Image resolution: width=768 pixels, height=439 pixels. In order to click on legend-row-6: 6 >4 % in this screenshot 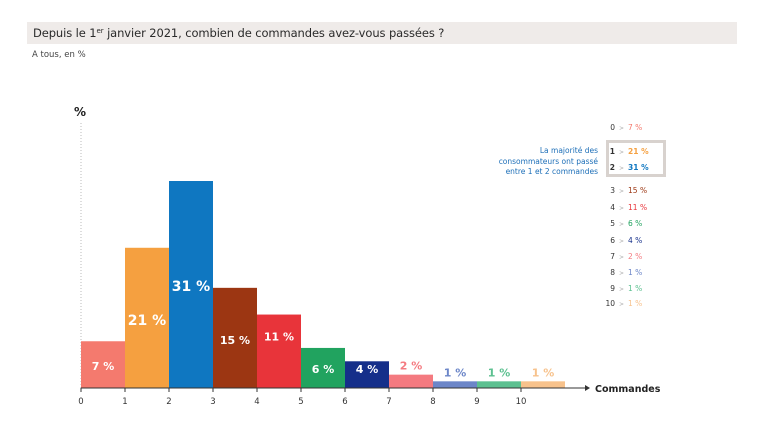, I will do `click(621, 240)`.